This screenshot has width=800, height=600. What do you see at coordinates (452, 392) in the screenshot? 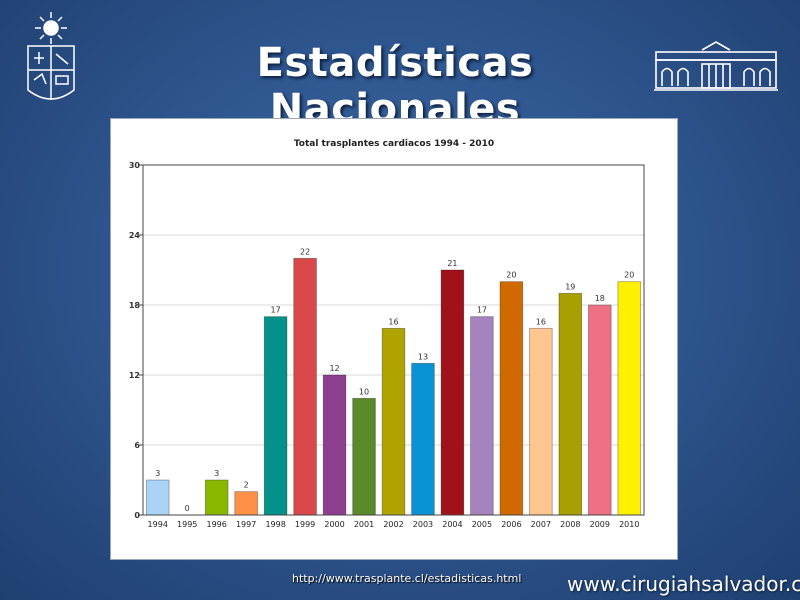
I see `bar-2004` at bounding box center [452, 392].